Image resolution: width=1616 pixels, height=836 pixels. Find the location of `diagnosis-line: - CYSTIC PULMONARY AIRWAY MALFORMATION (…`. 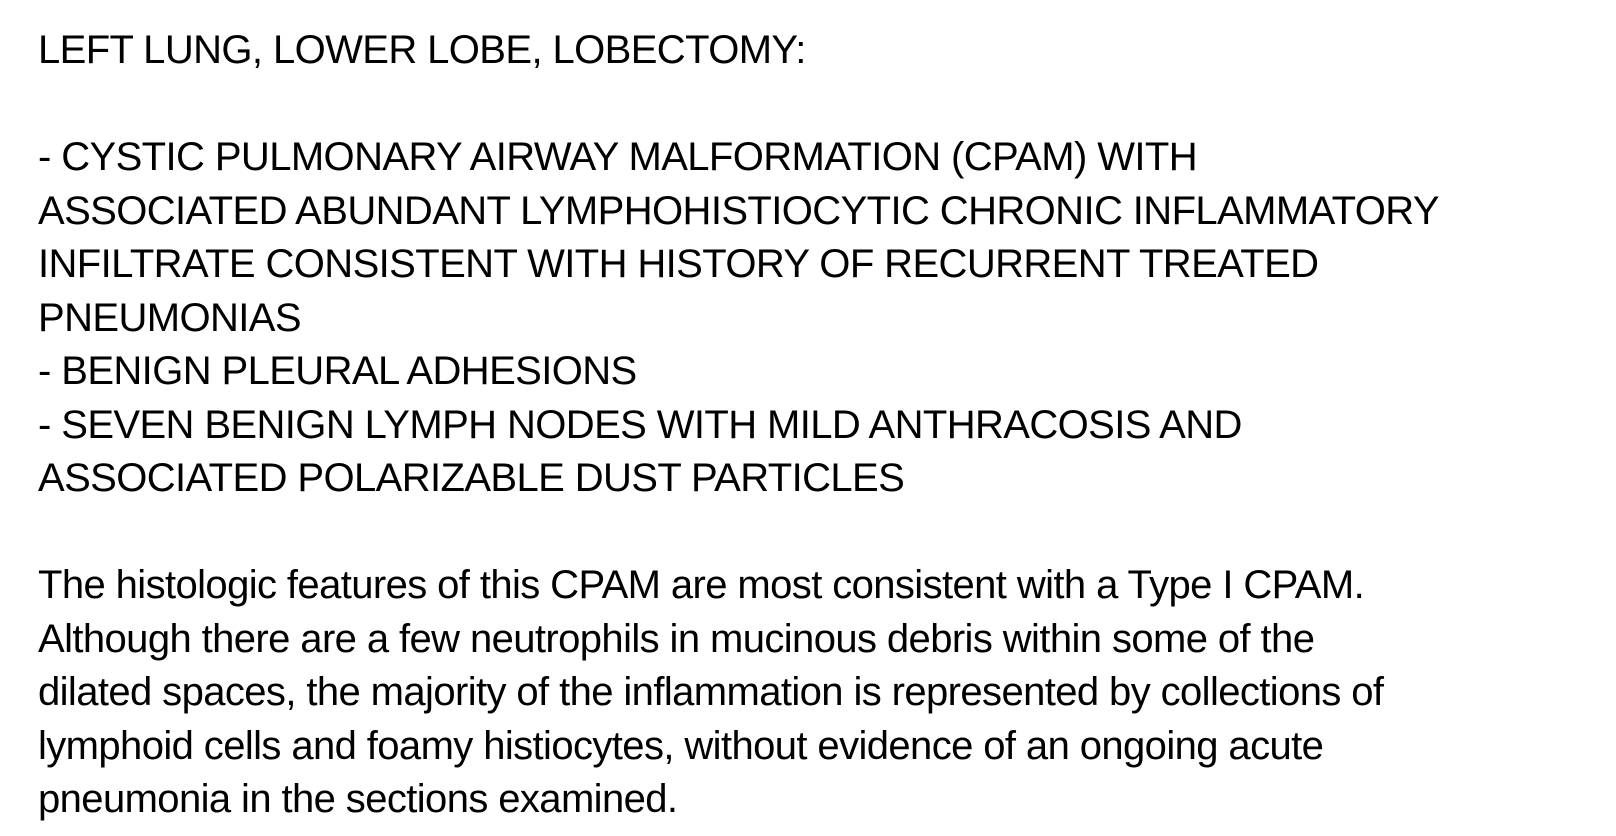

diagnosis-line: - CYSTIC PULMONARY AIRWAY MALFORMATION (… is located at coordinates (618, 157).